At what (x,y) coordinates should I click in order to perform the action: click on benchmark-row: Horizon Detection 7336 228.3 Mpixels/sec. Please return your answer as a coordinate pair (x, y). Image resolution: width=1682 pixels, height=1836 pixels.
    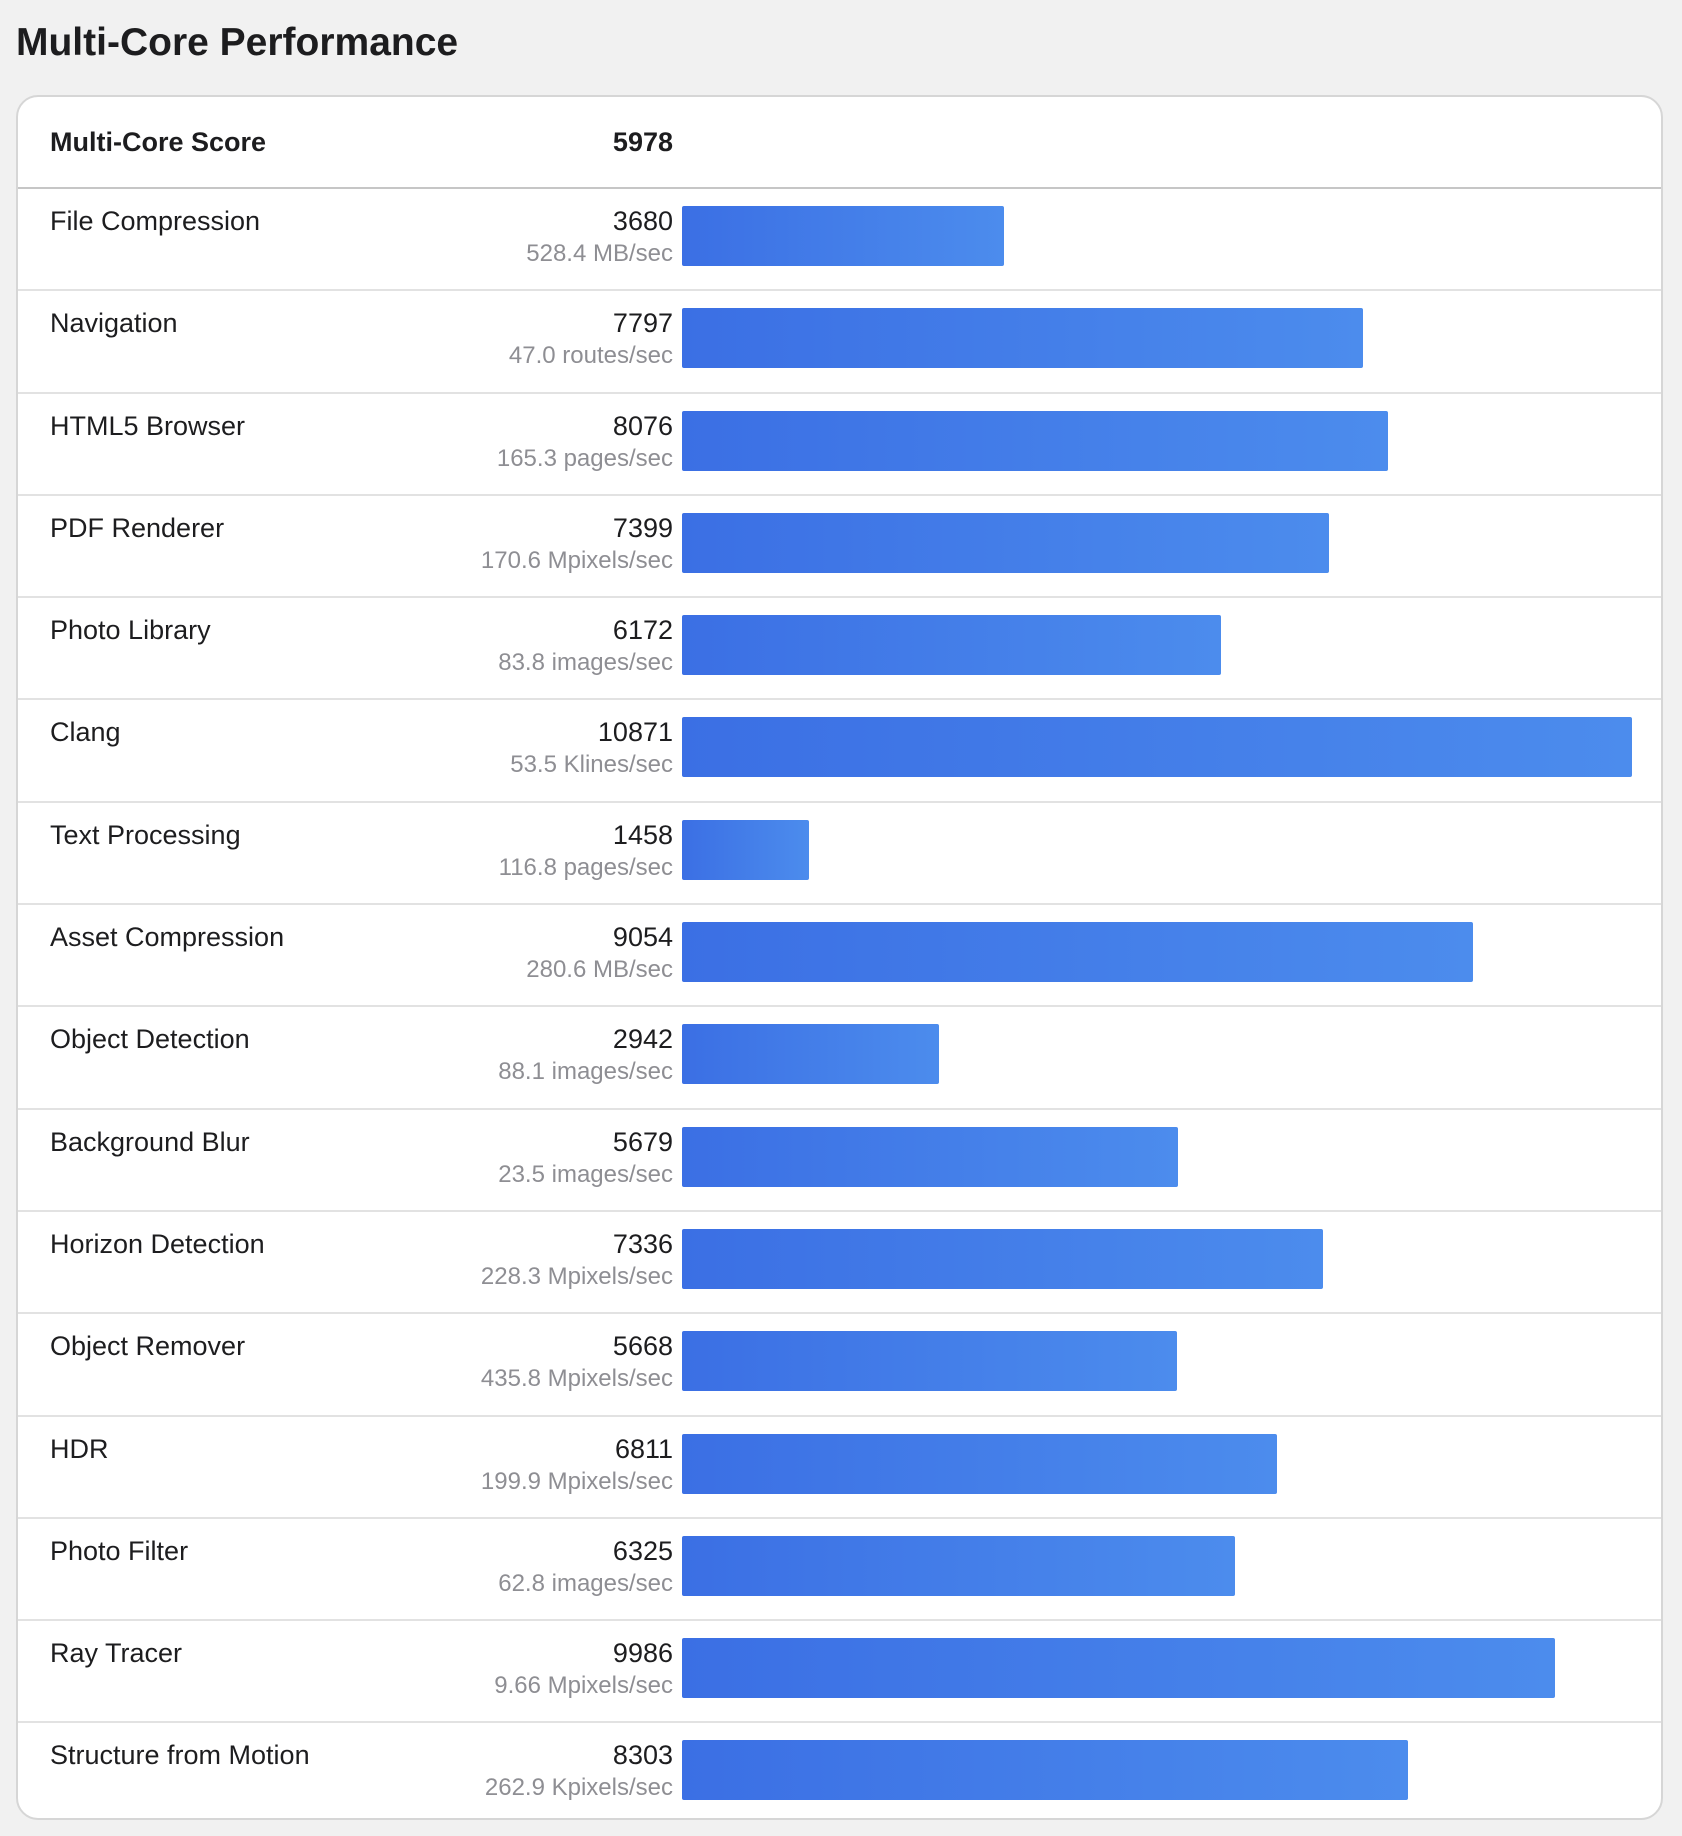
    Looking at the image, I should click on (839, 1263).